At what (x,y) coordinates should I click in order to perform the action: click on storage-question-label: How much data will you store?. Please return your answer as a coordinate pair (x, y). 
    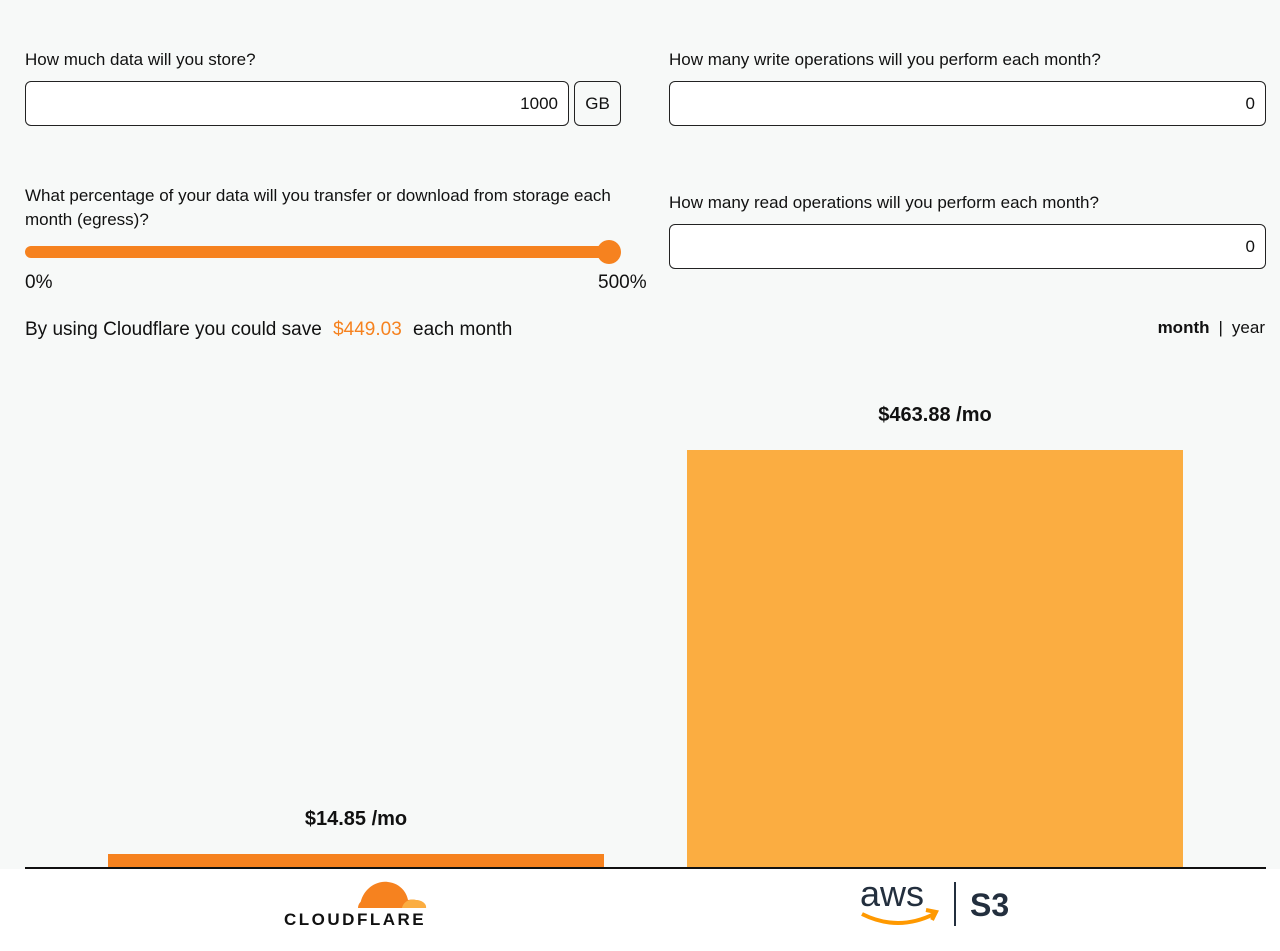
    Looking at the image, I should click on (140, 59).